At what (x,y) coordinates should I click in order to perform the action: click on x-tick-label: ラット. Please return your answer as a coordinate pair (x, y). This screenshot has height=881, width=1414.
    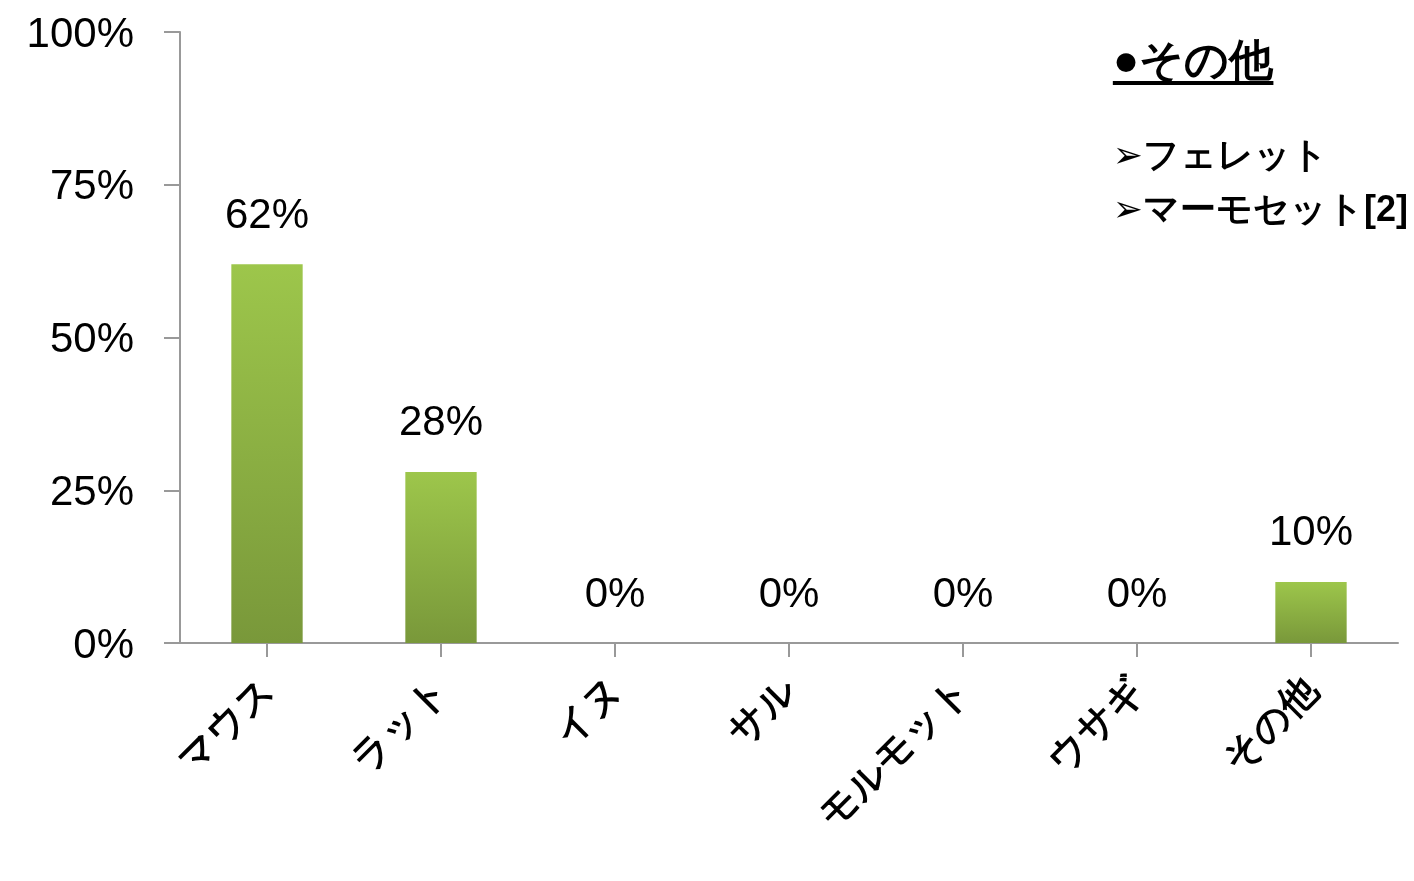
    Looking at the image, I should click on (399, 724).